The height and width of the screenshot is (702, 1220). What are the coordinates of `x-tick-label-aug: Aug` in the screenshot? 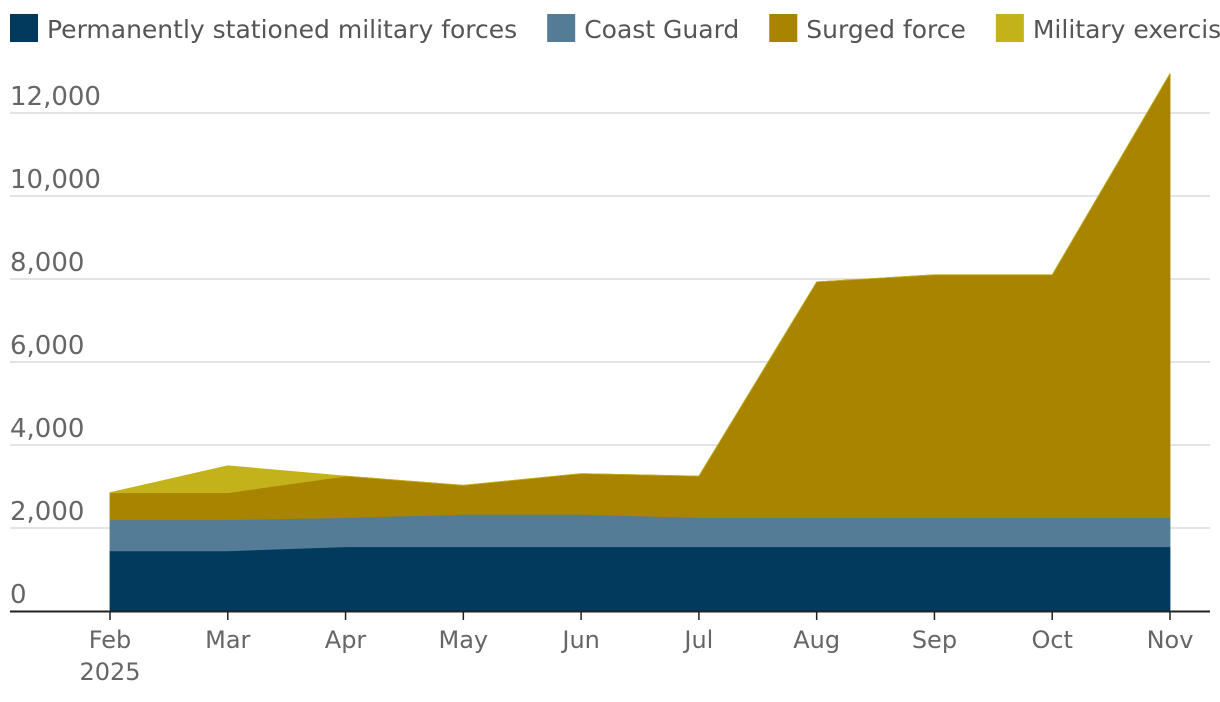 It's located at (816, 640).